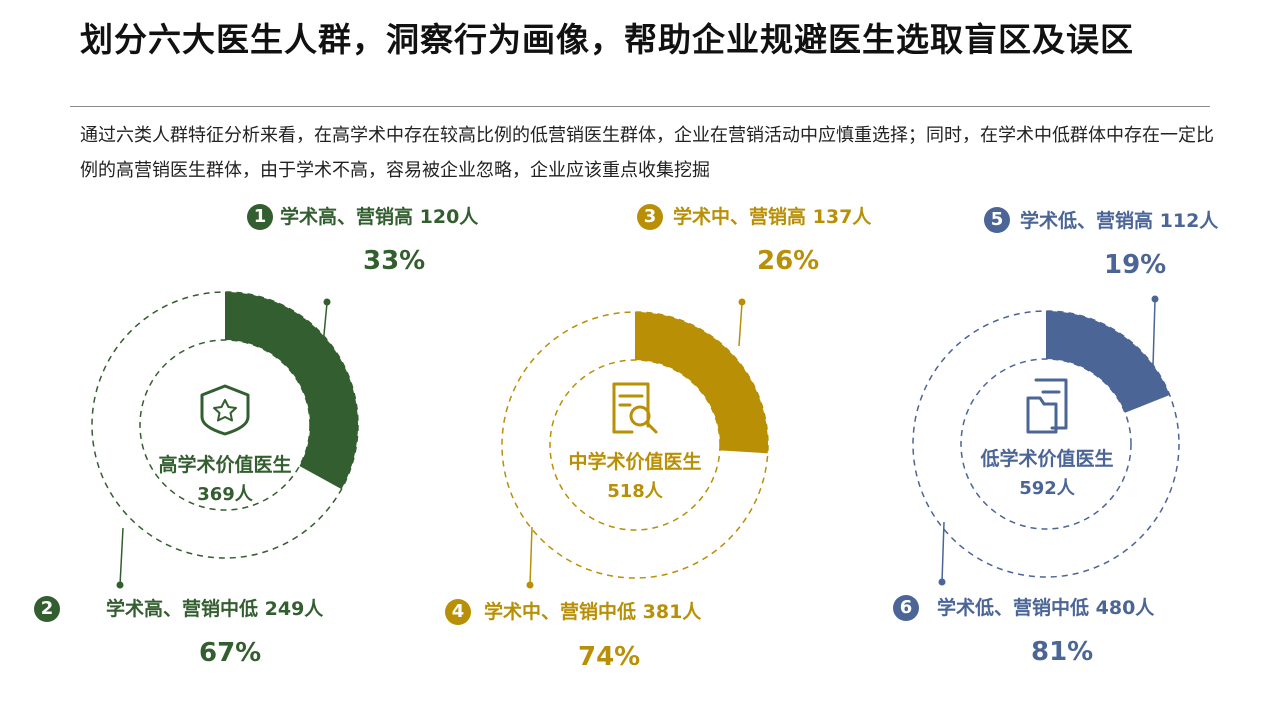 Image resolution: width=1280 pixels, height=720 pixels. I want to click on badge-1: 1, so click(260, 217).